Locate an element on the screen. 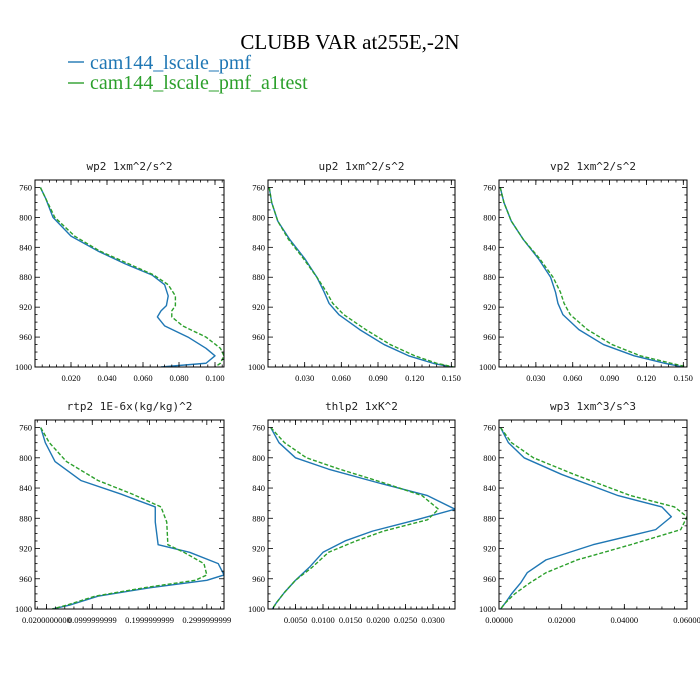 The height and width of the screenshot is (700, 700). y-tick-label-thlp2: 880 is located at coordinates (258, 518).